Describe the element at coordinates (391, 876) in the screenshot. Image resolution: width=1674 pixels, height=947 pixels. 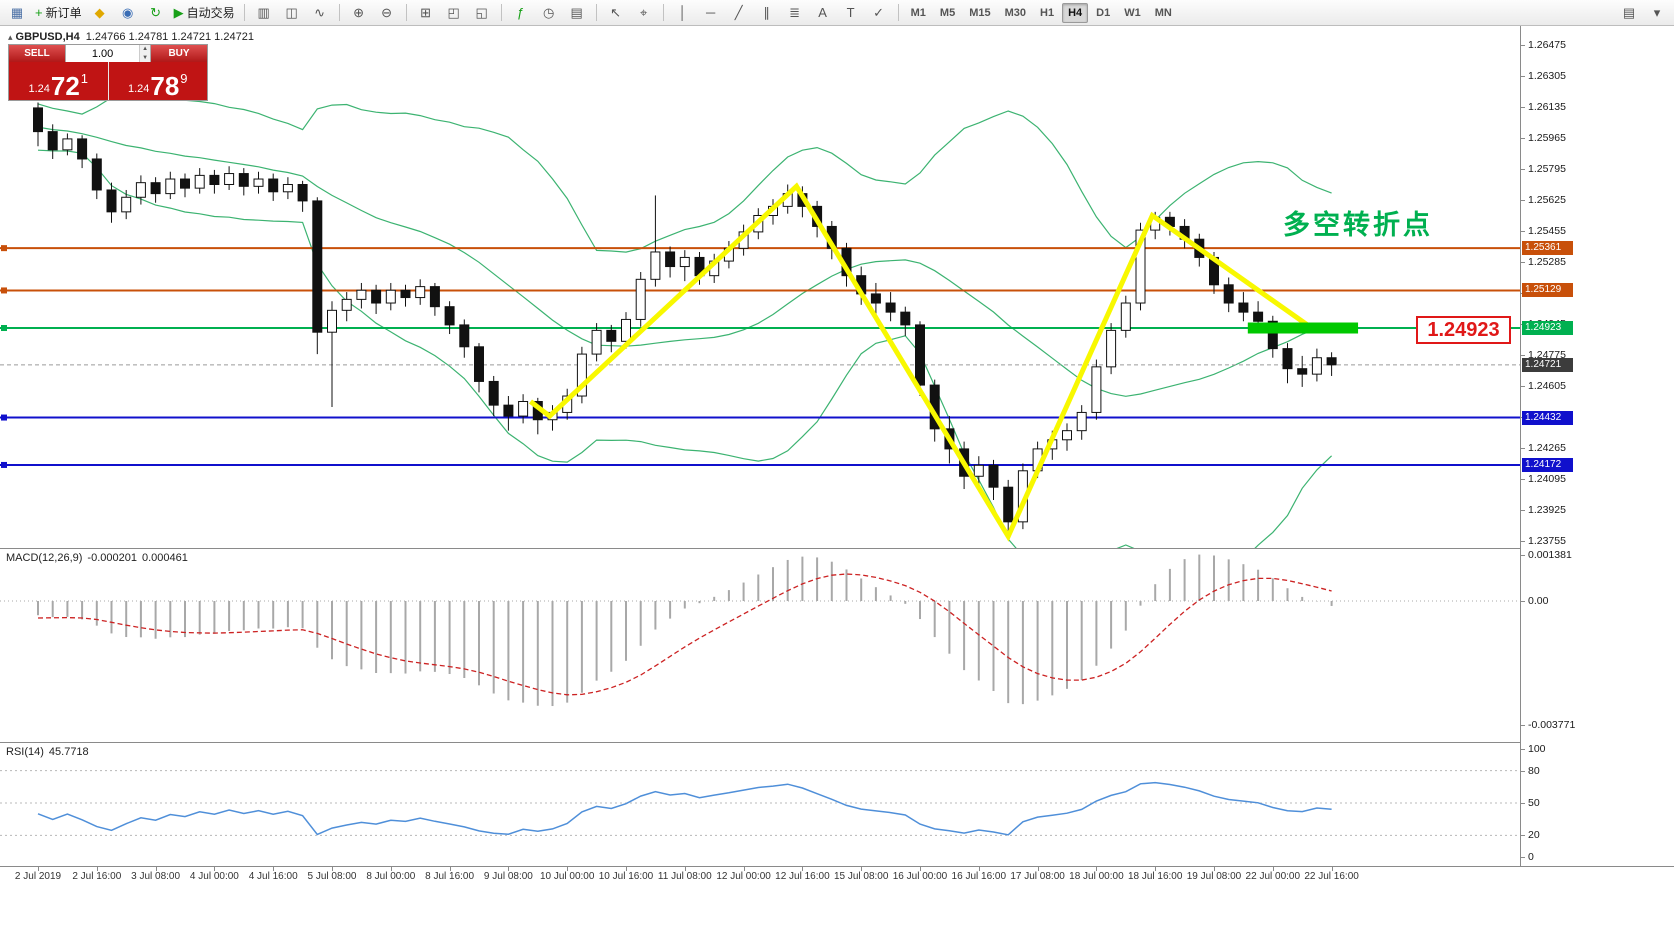
I see `time-axis-label: 8 Jul 00:00` at that location.